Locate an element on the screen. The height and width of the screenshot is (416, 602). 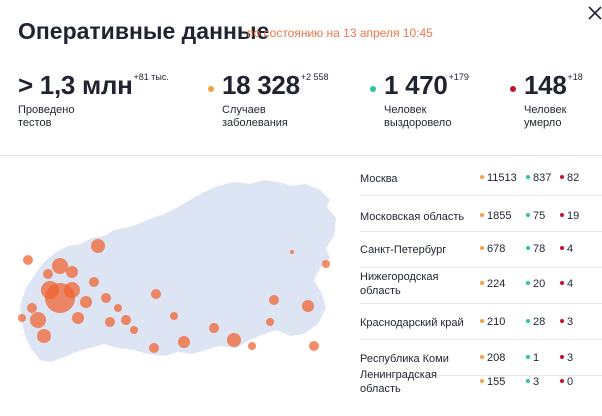
deaths-cell: 19 is located at coordinates (569, 216).